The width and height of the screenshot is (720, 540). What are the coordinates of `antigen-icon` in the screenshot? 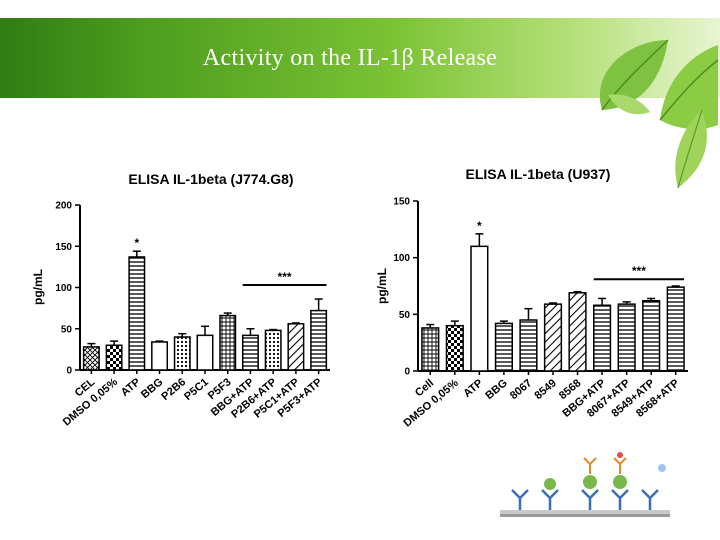 It's located at (585, 482).